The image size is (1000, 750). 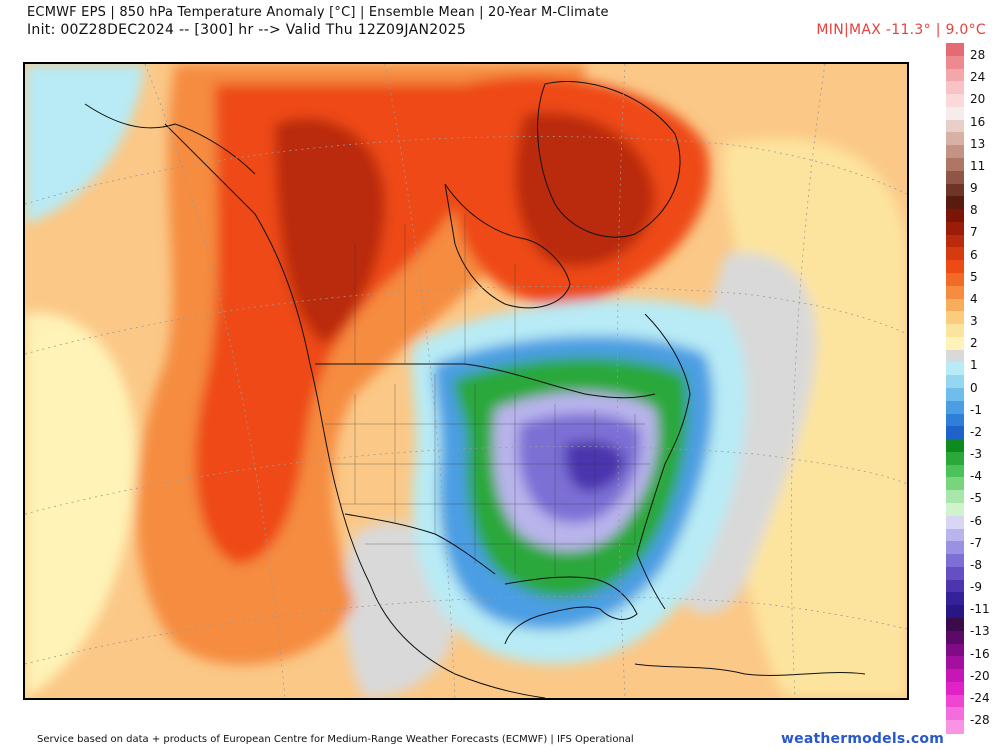 What do you see at coordinates (976, 587) in the screenshot?
I see `colorbar-tick-label: -9` at bounding box center [976, 587].